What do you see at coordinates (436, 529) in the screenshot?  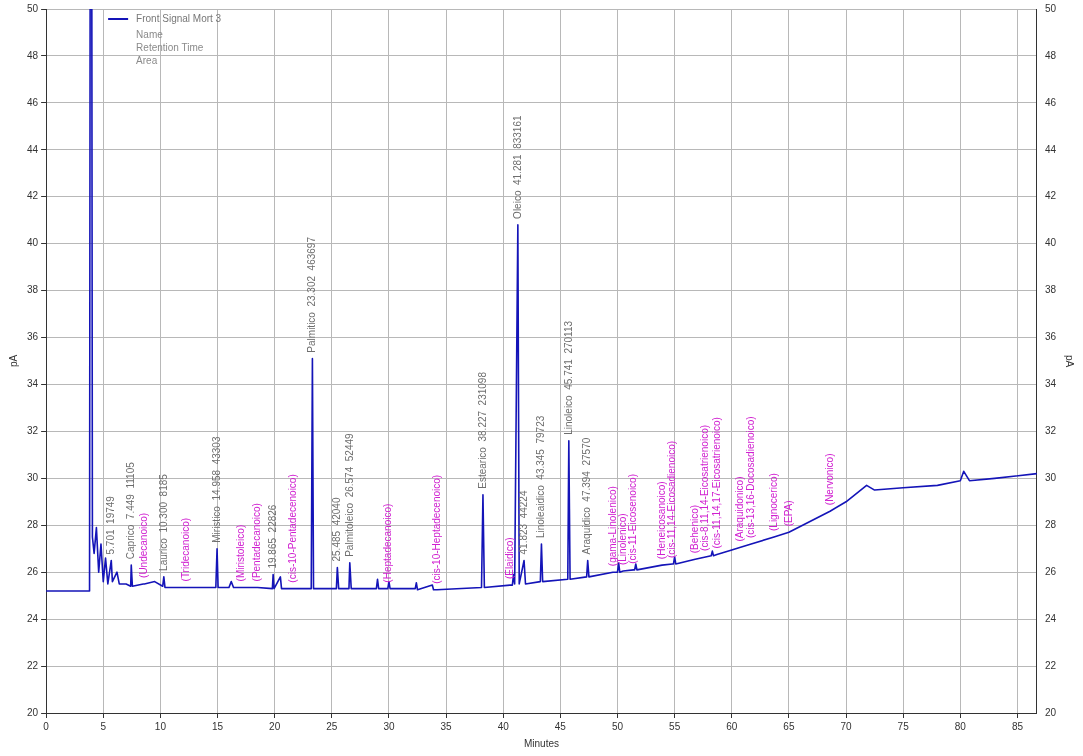 I see `annotation: (cis-10-Heptadecenoico)` at bounding box center [436, 529].